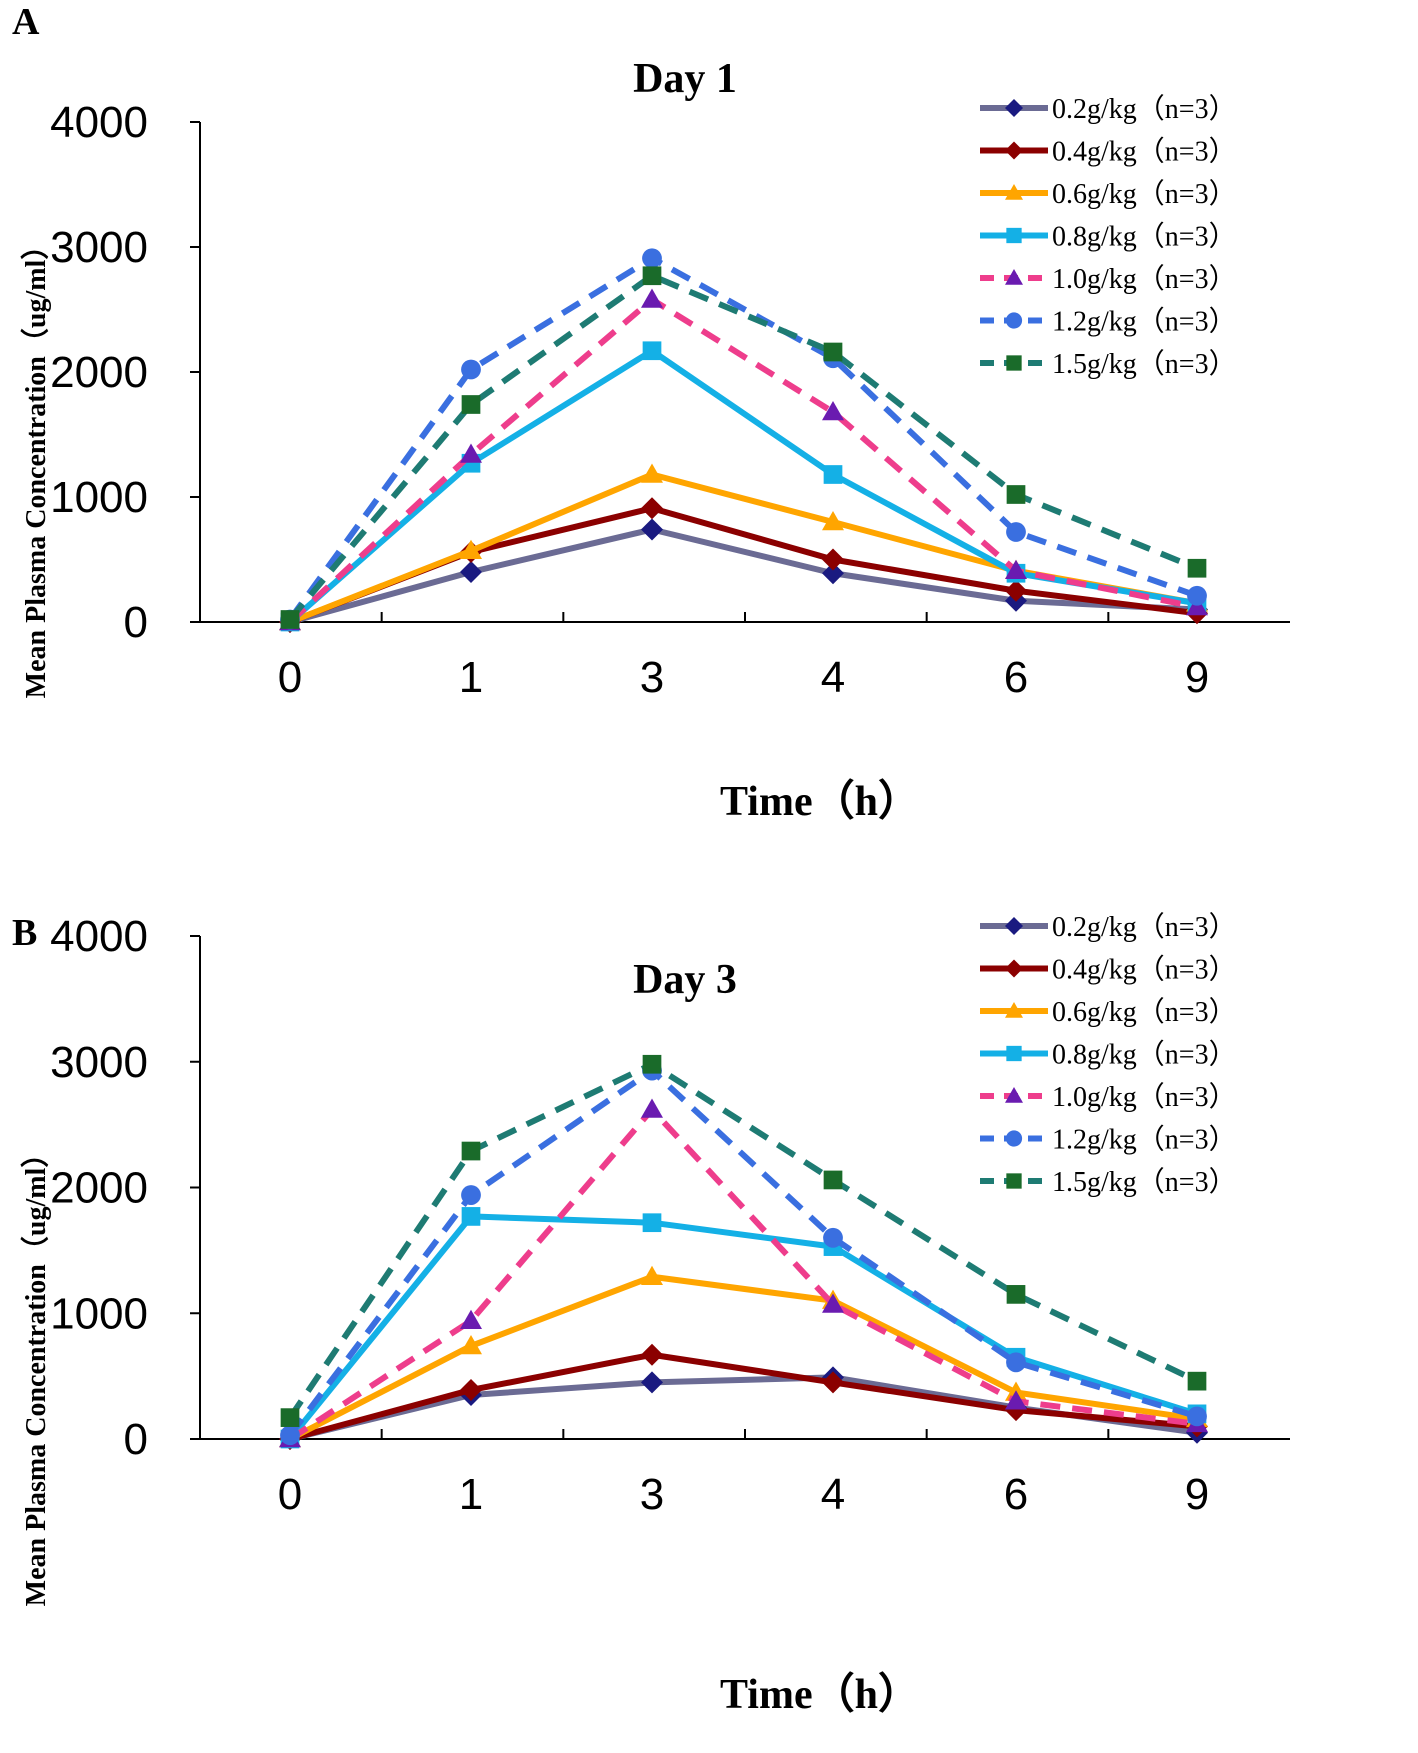 This screenshot has height=1753, width=1418. What do you see at coordinates (685, 79) in the screenshot?
I see `chart-title: Day 1` at bounding box center [685, 79].